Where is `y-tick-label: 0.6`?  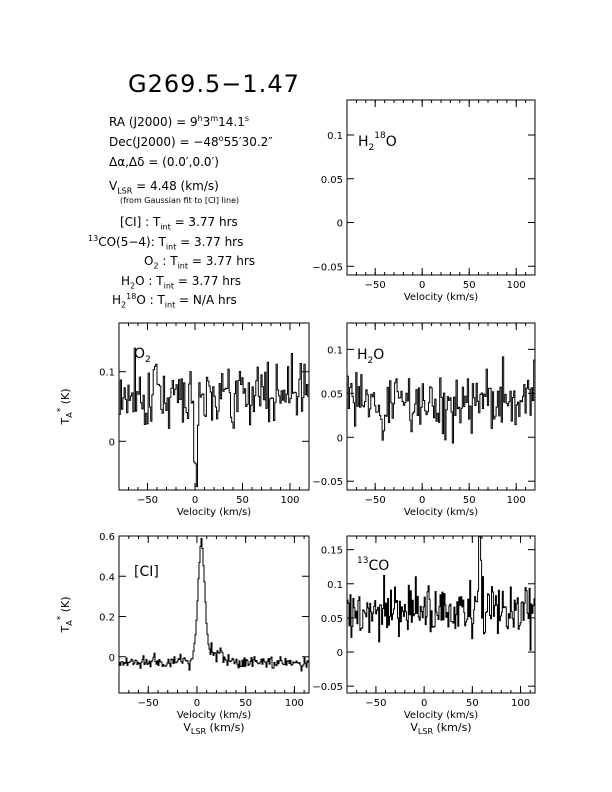
y-tick-label: 0.6 is located at coordinates (107, 537).